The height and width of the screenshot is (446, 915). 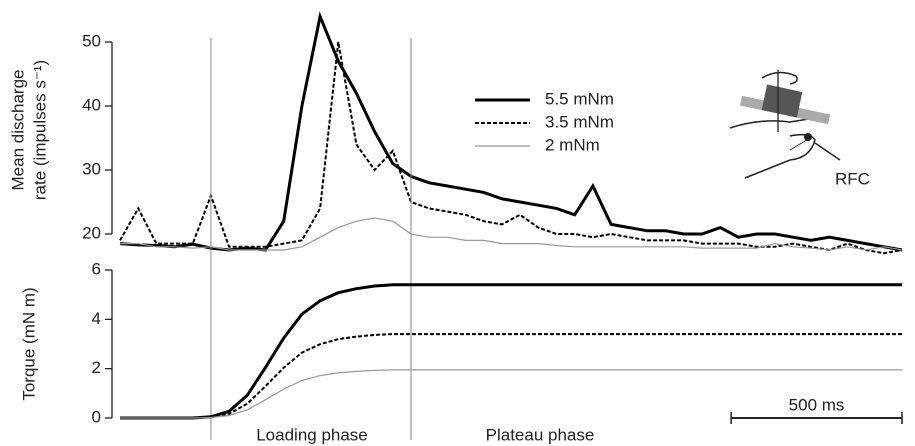 What do you see at coordinates (312, 434) in the screenshot?
I see `phase-label: Loading phase` at bounding box center [312, 434].